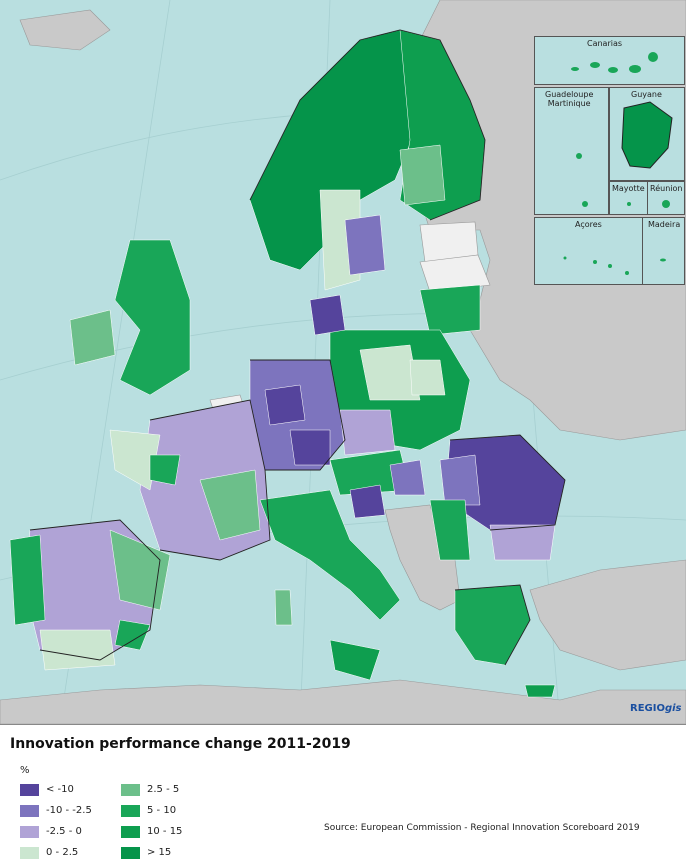 Image resolution: width=686 pixels, height=864 pixels. I want to click on guyane-shape, so click(647, 135).